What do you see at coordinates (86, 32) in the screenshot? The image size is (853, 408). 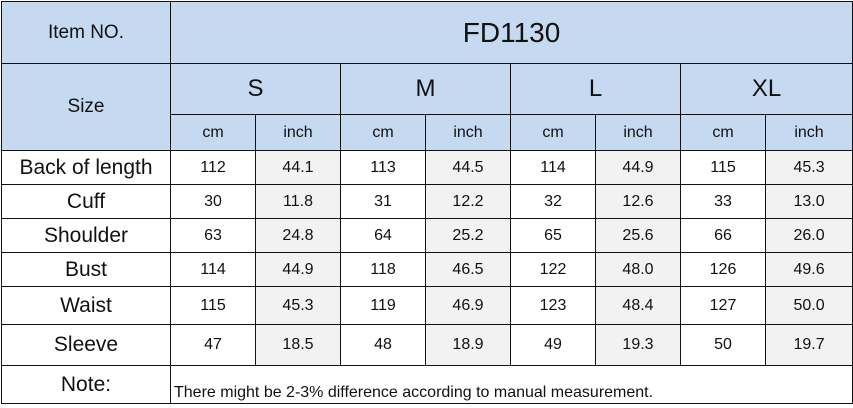 I see `item-number-label: Item NO.` at bounding box center [86, 32].